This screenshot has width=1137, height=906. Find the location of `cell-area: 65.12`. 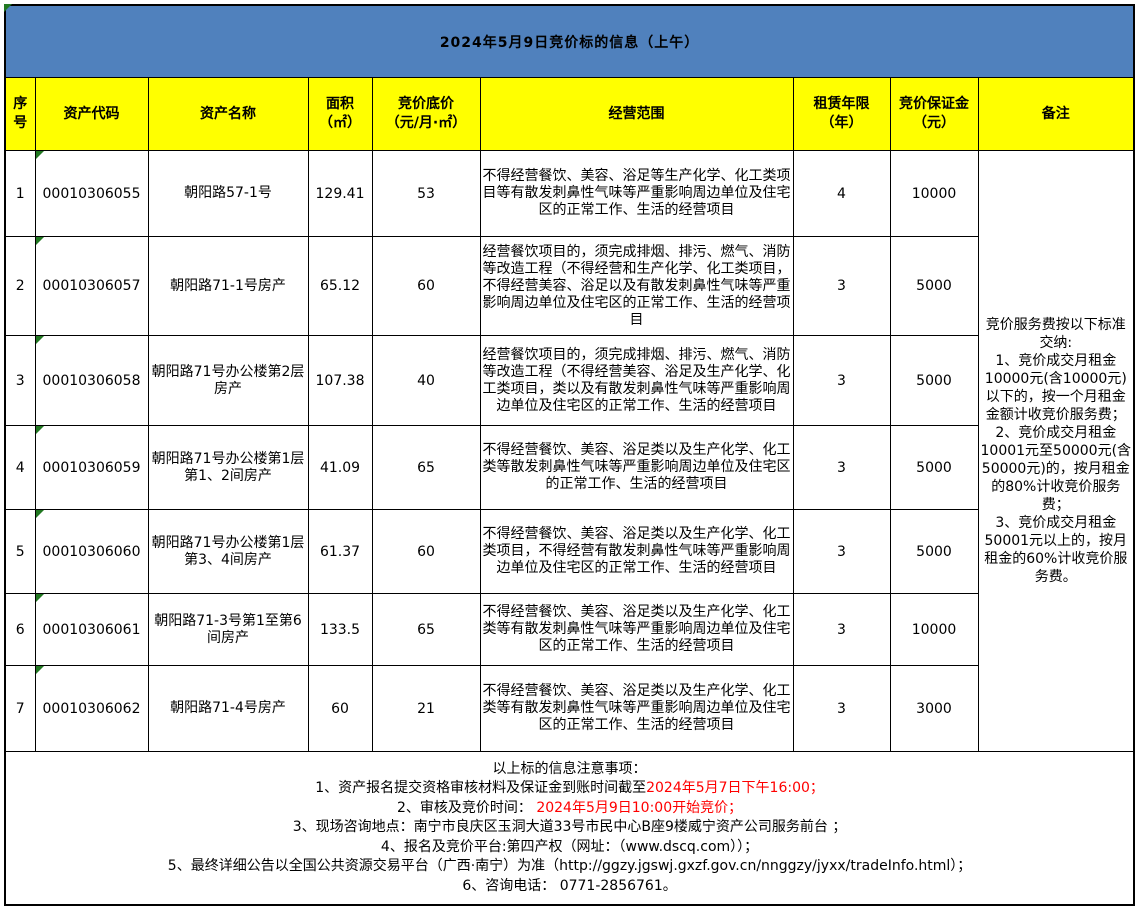

cell-area: 65.12 is located at coordinates (340, 286).